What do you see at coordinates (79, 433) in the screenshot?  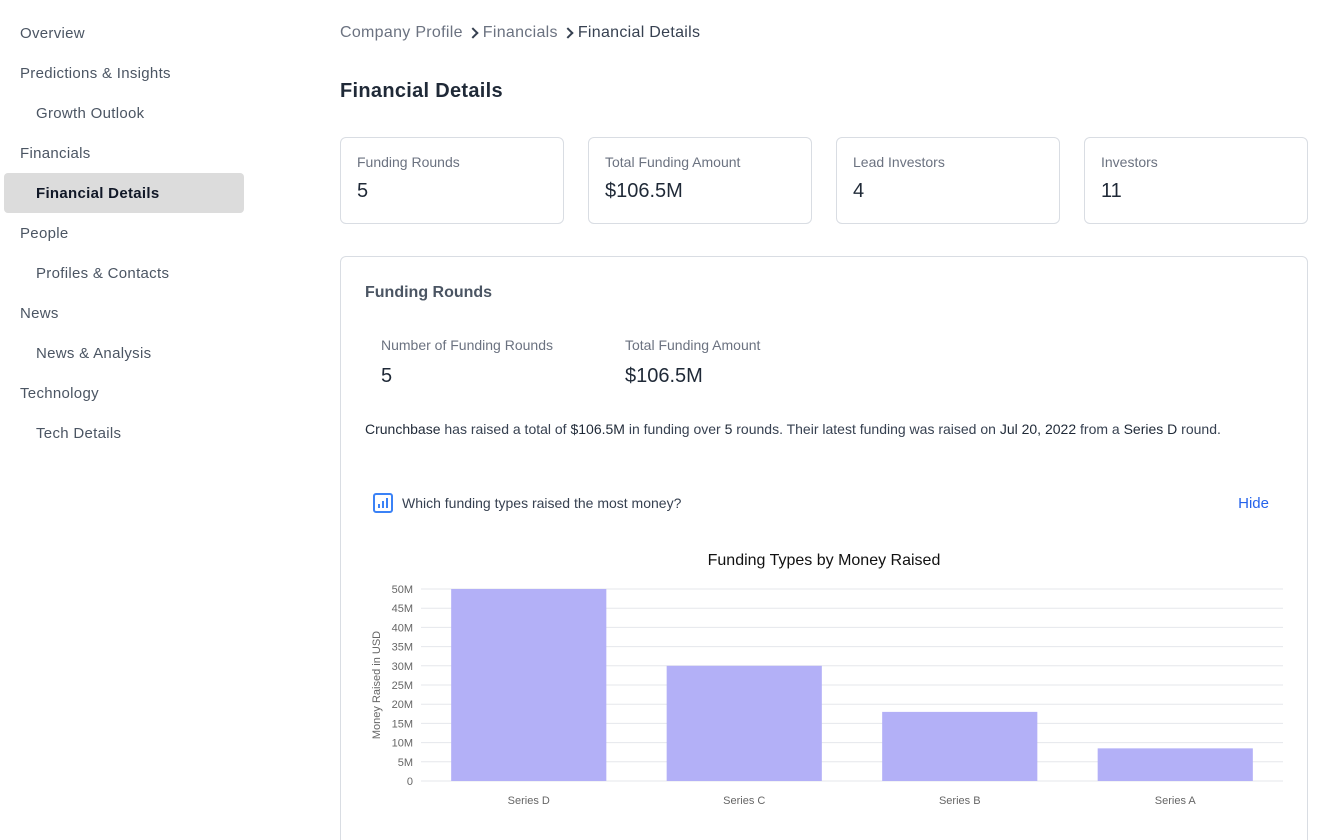 I see `sidebar-item-label: Tech Details` at bounding box center [79, 433].